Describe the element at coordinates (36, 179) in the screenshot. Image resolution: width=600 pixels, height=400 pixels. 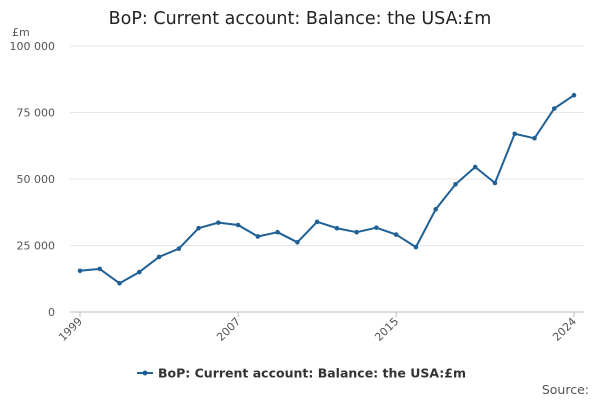
I see `y-tick-label: 50 000` at that location.